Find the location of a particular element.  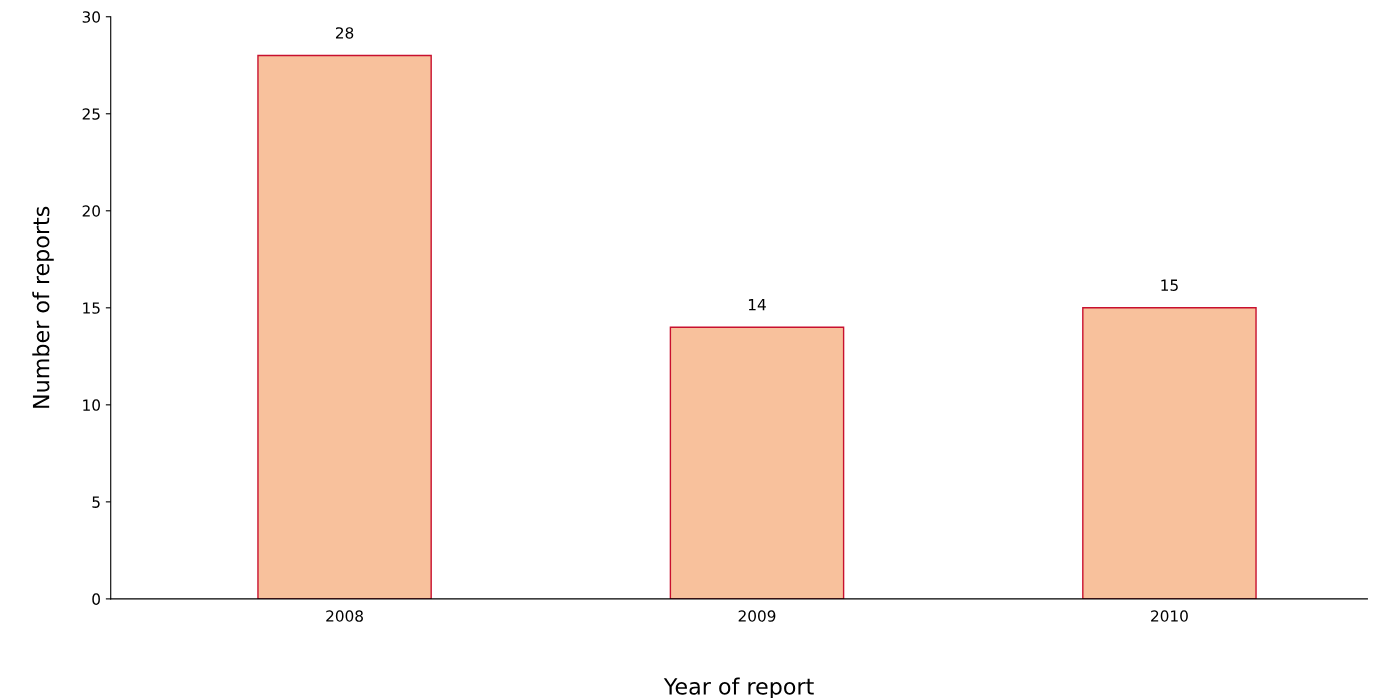

y-tick-label: 25 is located at coordinates (91, 114).